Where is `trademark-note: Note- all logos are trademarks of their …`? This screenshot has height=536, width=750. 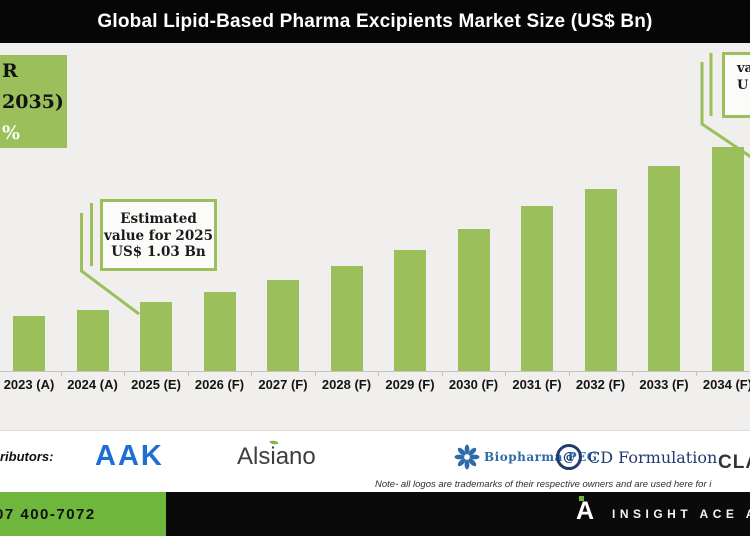
trademark-note: Note- all logos are trademarks of their … is located at coordinates (543, 484).